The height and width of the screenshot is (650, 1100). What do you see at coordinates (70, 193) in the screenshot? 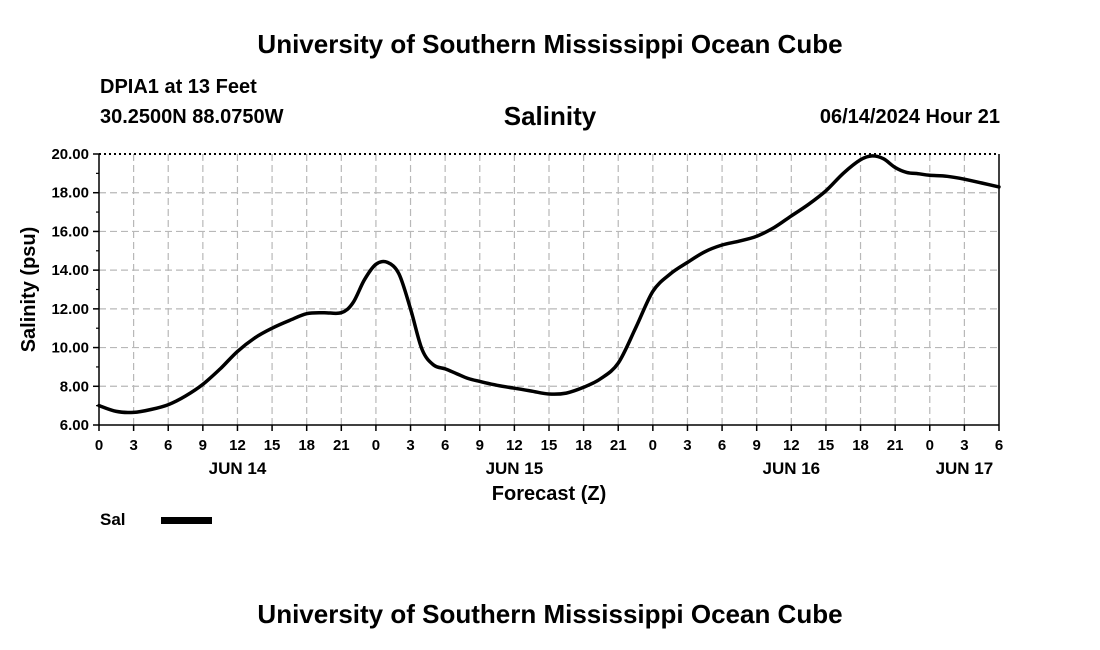
I see `y-tick-label: 18.00` at bounding box center [70, 193].